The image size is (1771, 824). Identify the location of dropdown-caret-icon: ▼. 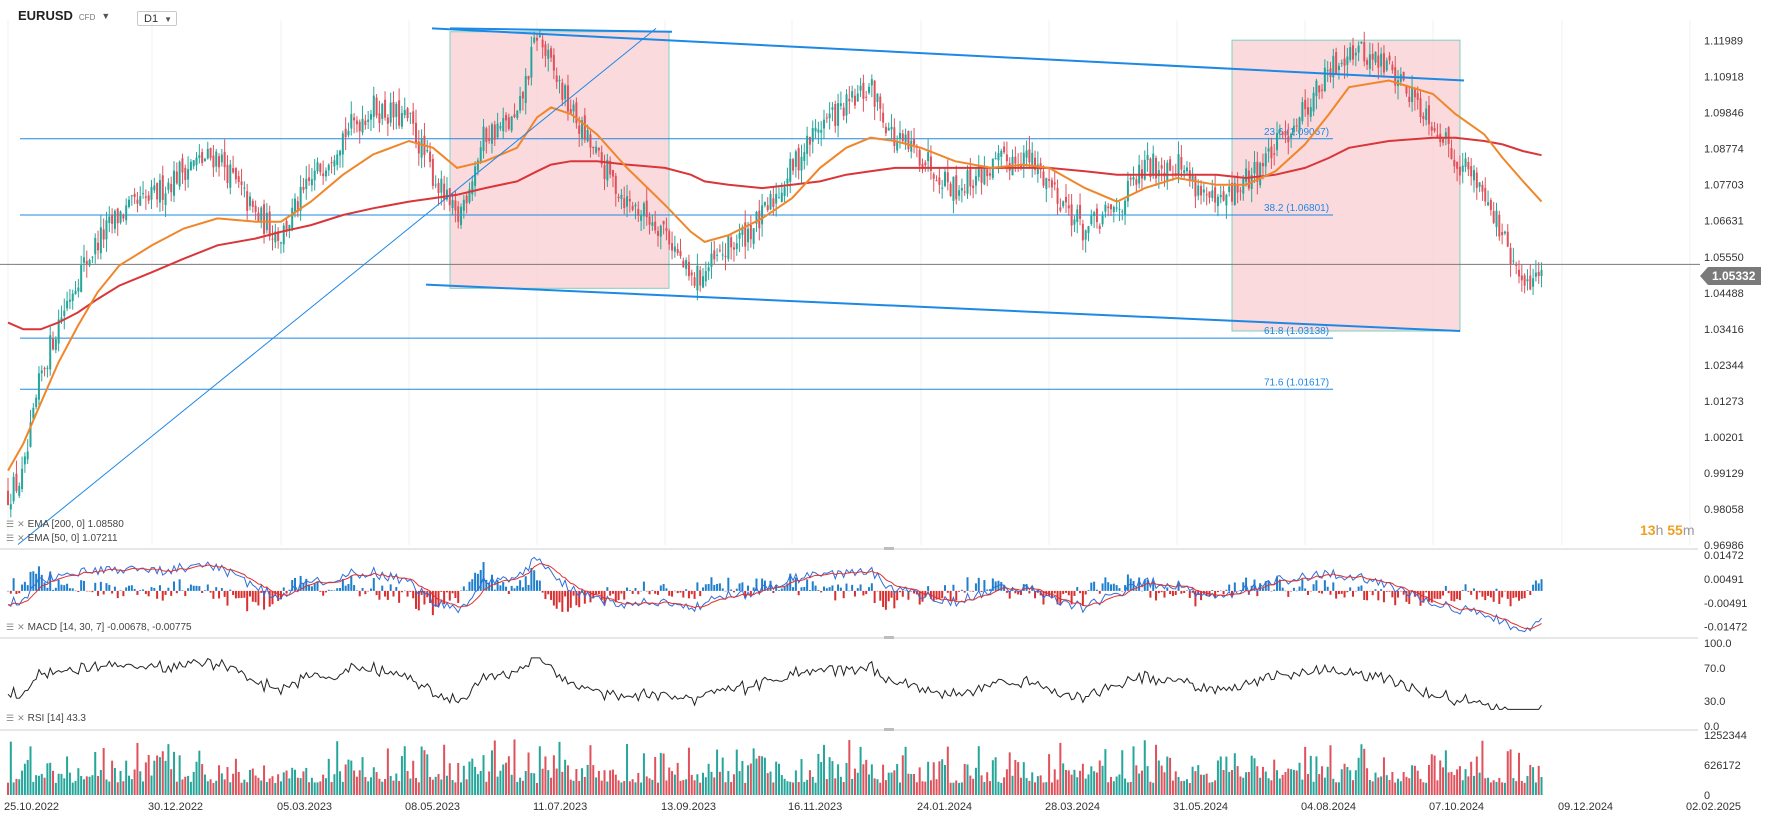
(106, 15).